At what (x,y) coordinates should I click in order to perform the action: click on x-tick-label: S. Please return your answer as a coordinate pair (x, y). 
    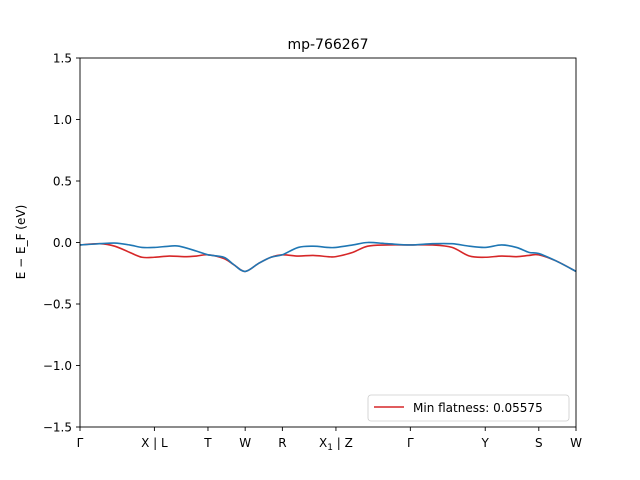
    Looking at the image, I should click on (539, 443).